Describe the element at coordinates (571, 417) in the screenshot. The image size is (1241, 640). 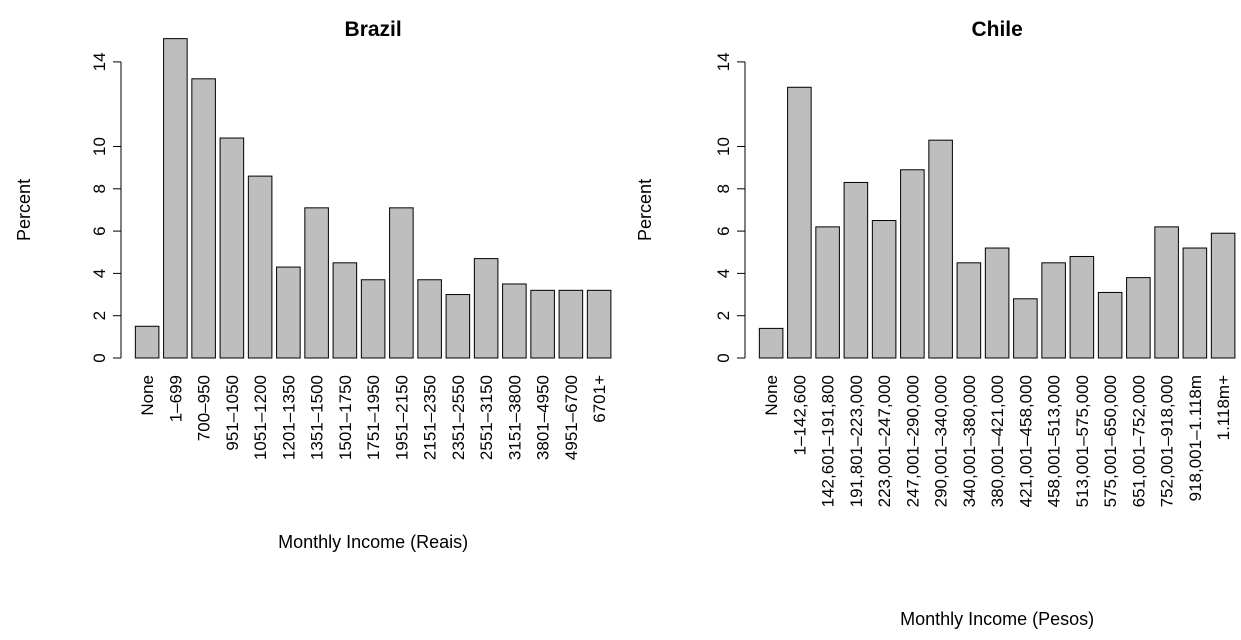
I see `category-label: 4951–6700` at that location.